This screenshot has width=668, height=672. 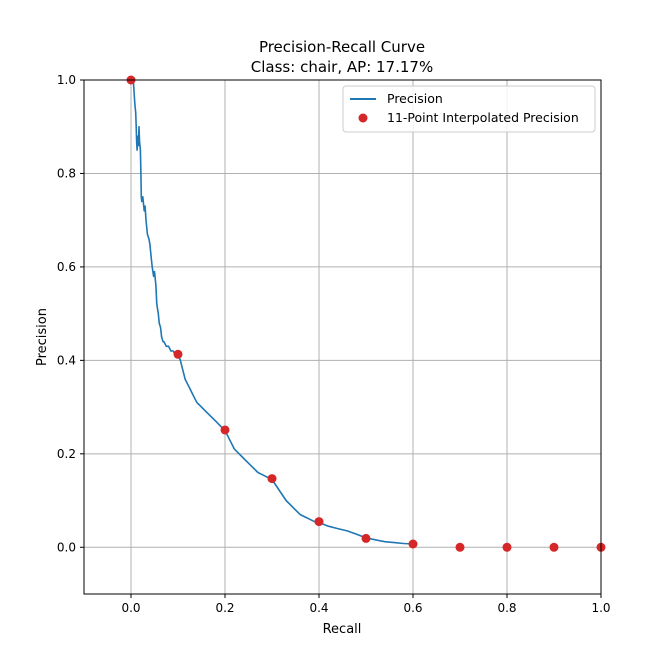 I want to click on y-tick-label: 0.8, so click(x=66, y=173).